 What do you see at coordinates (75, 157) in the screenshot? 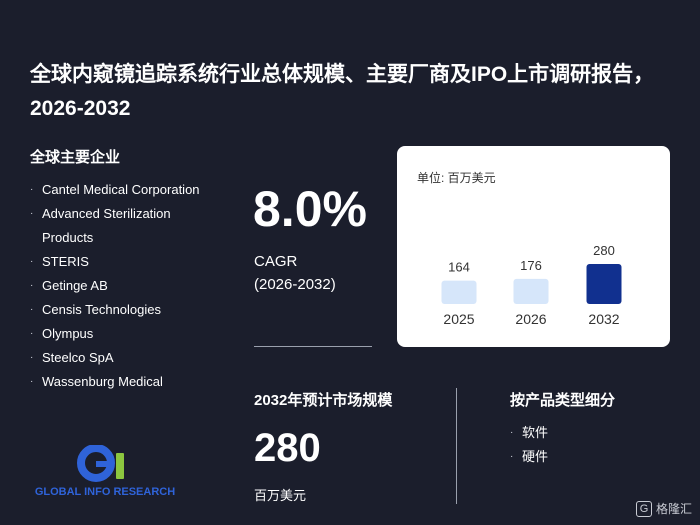
I see `companies-heading: 全球主要企业` at bounding box center [75, 157].